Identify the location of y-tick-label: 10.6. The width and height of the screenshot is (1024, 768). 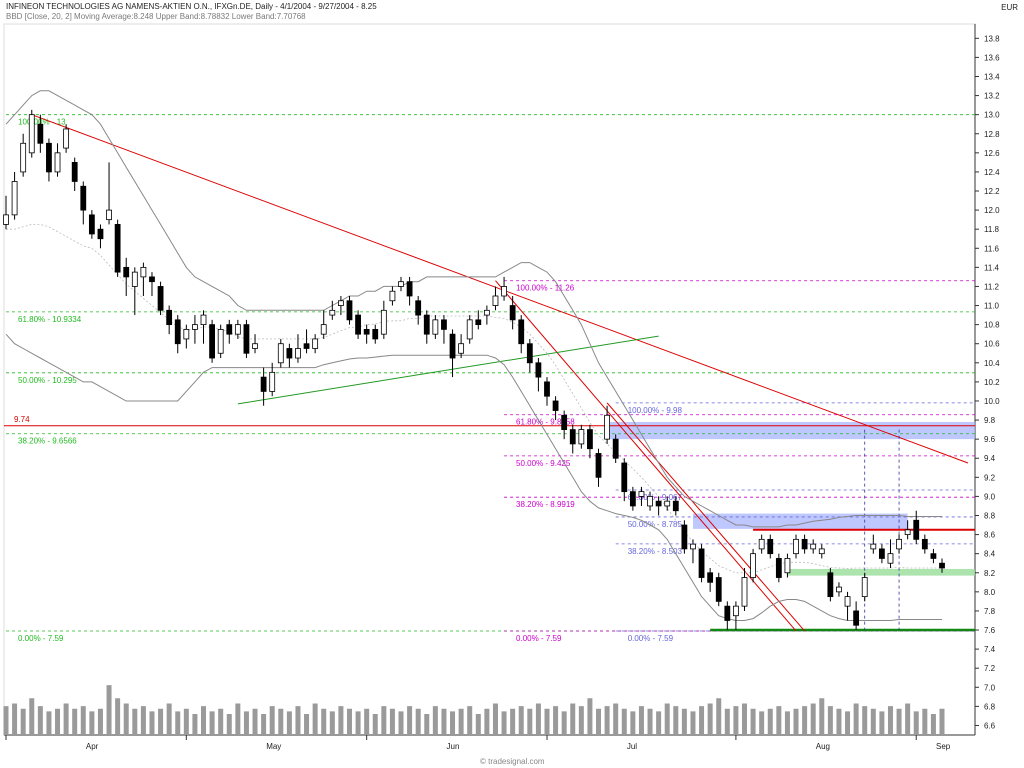
(992, 344).